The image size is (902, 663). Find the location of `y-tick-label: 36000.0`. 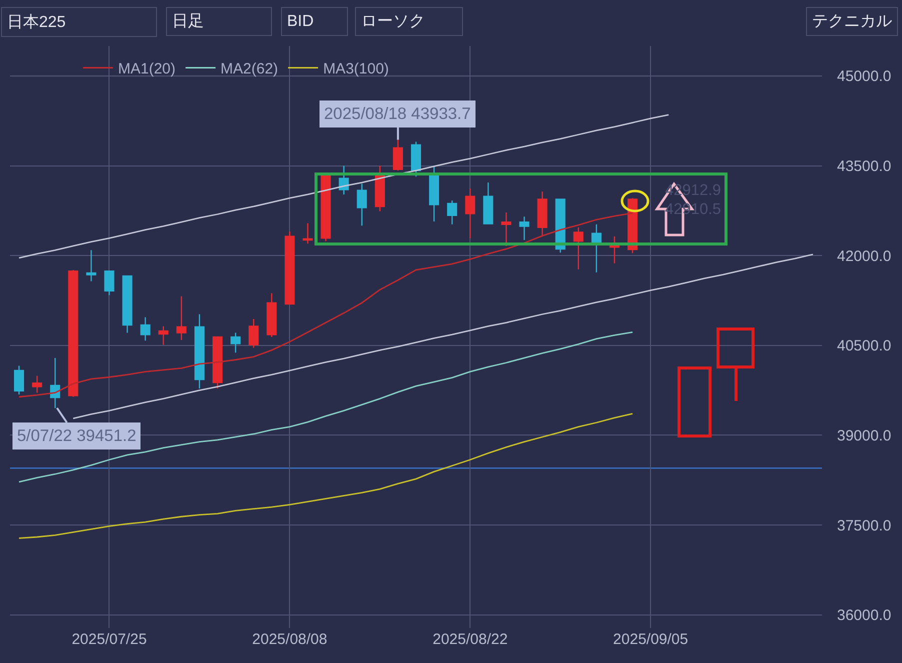

y-tick-label: 36000.0 is located at coordinates (864, 615).